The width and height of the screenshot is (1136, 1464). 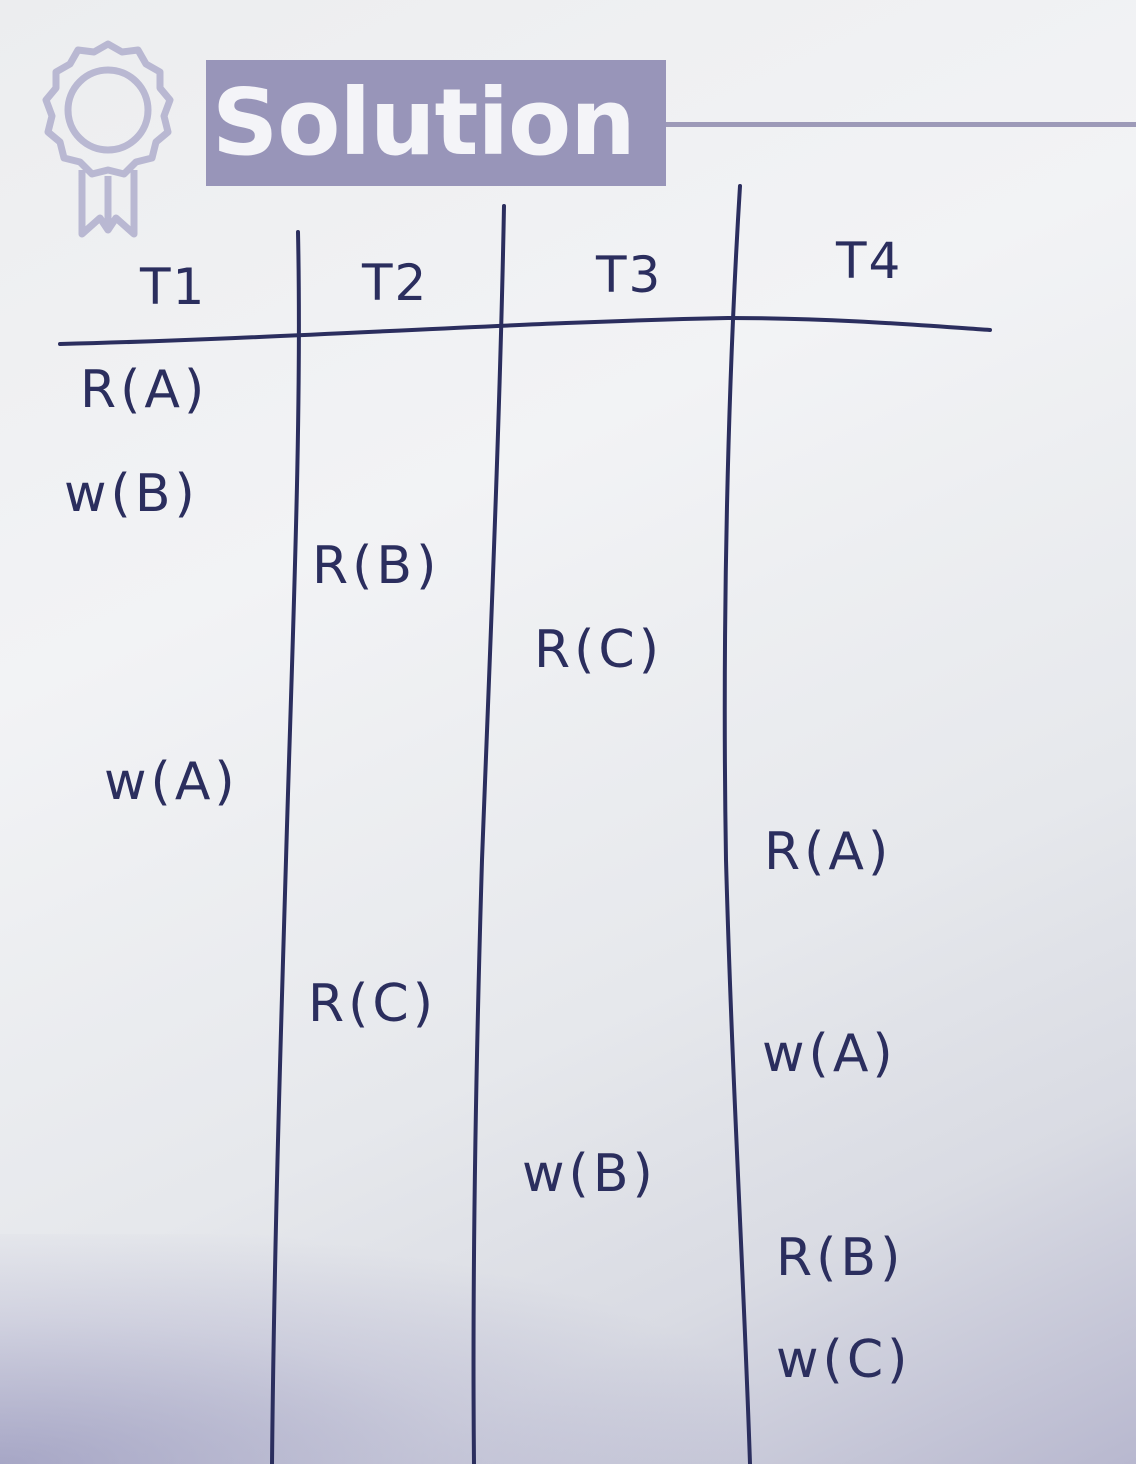 I want to click on page-title: Solution, so click(x=424, y=122).